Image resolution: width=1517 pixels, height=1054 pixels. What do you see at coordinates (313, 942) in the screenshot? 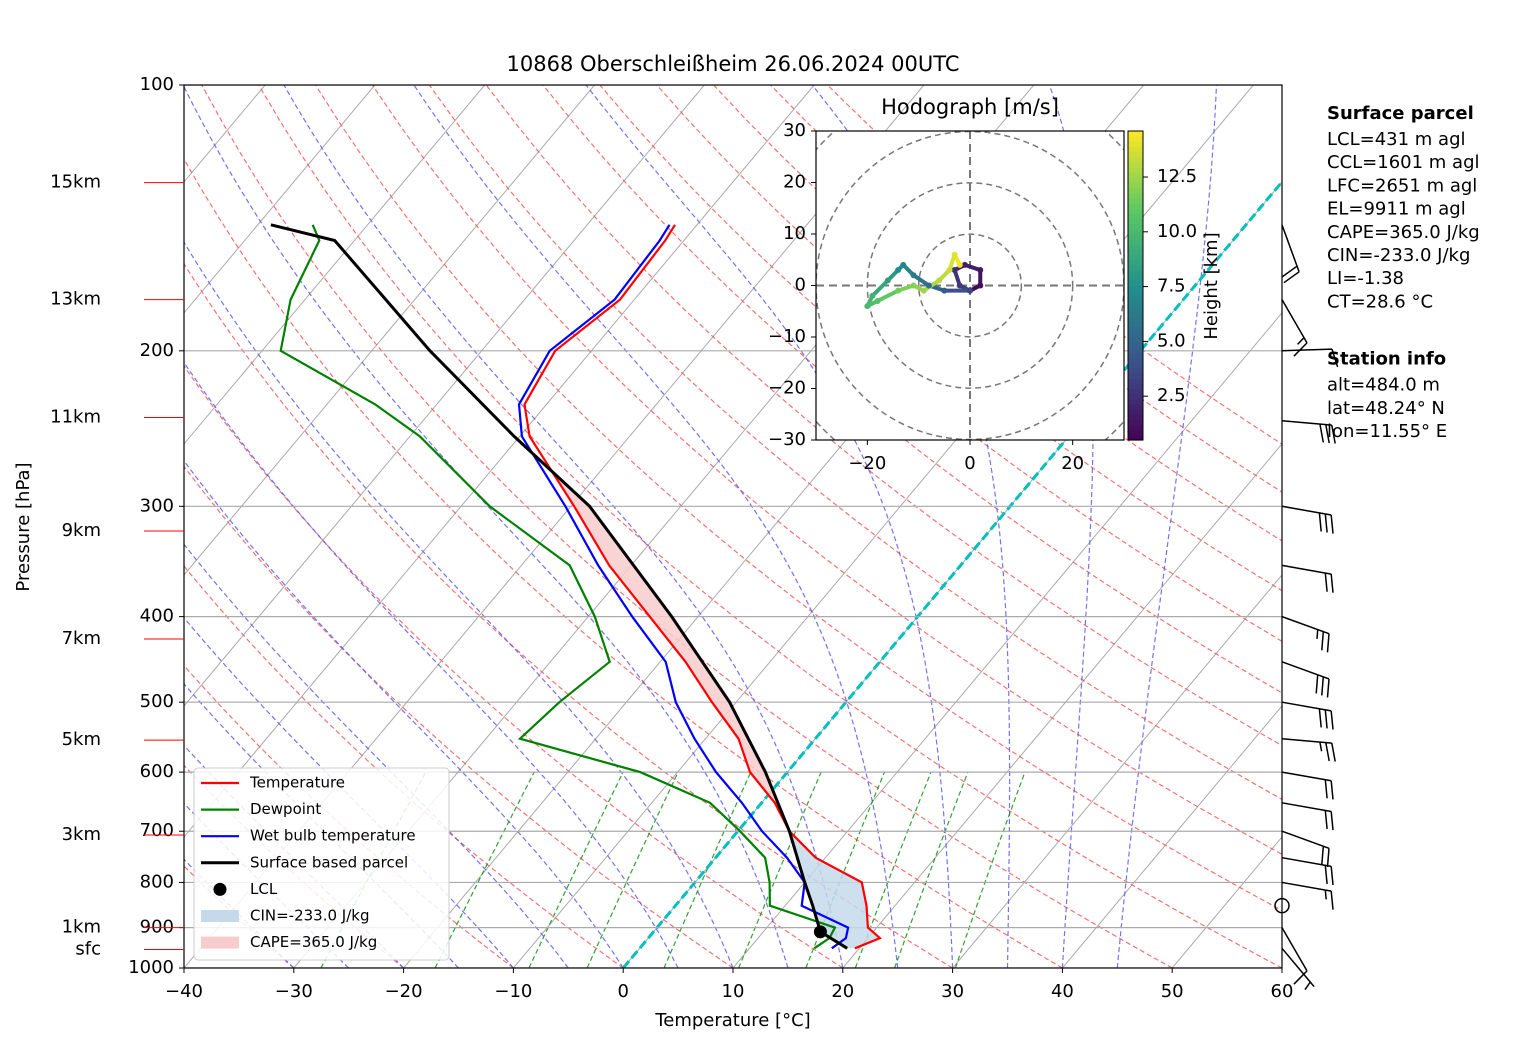
I see `legend-label: CAPE=365.0 J/kg` at bounding box center [313, 942].